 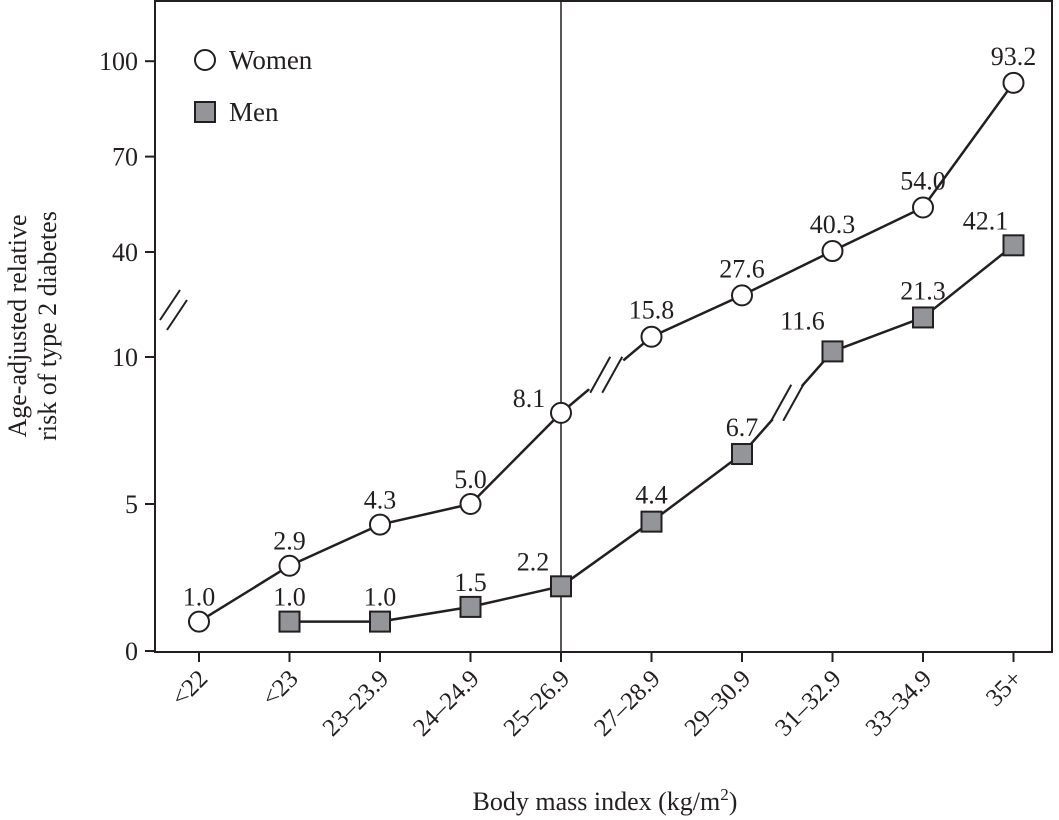 What do you see at coordinates (808, 703) in the screenshot?
I see `x-tick-label: 31–32.9` at bounding box center [808, 703].